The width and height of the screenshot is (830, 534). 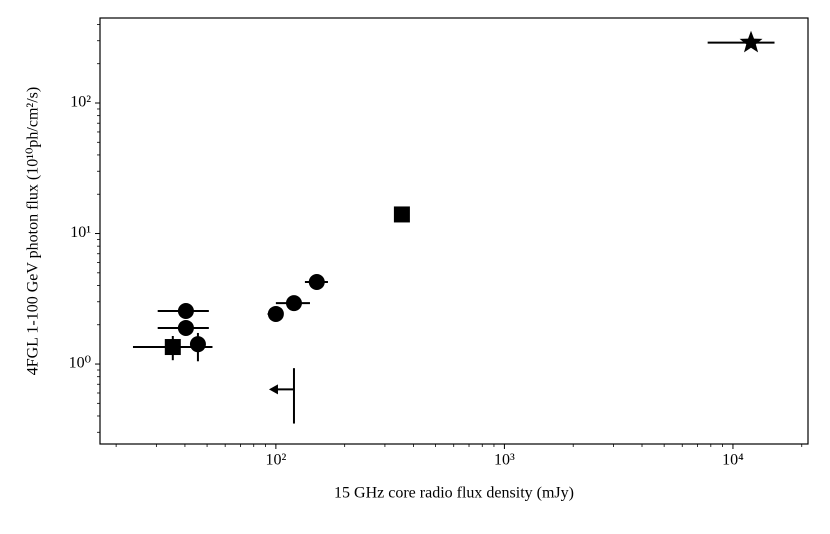 What do you see at coordinates (275, 460) in the screenshot?
I see `x-tick-label: 10²` at bounding box center [275, 460].